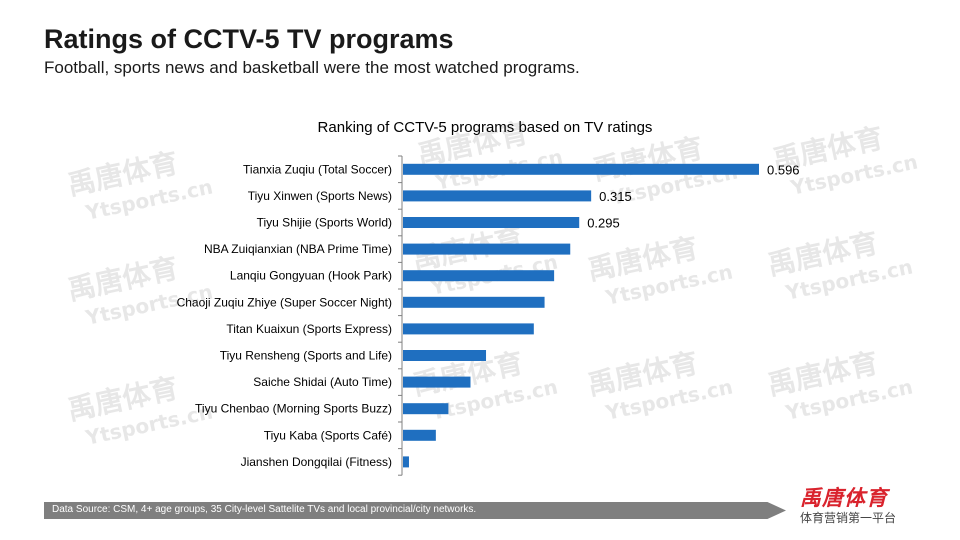  I want to click on category-label: Jianshen Dongqilai (Fitness), so click(316, 462).